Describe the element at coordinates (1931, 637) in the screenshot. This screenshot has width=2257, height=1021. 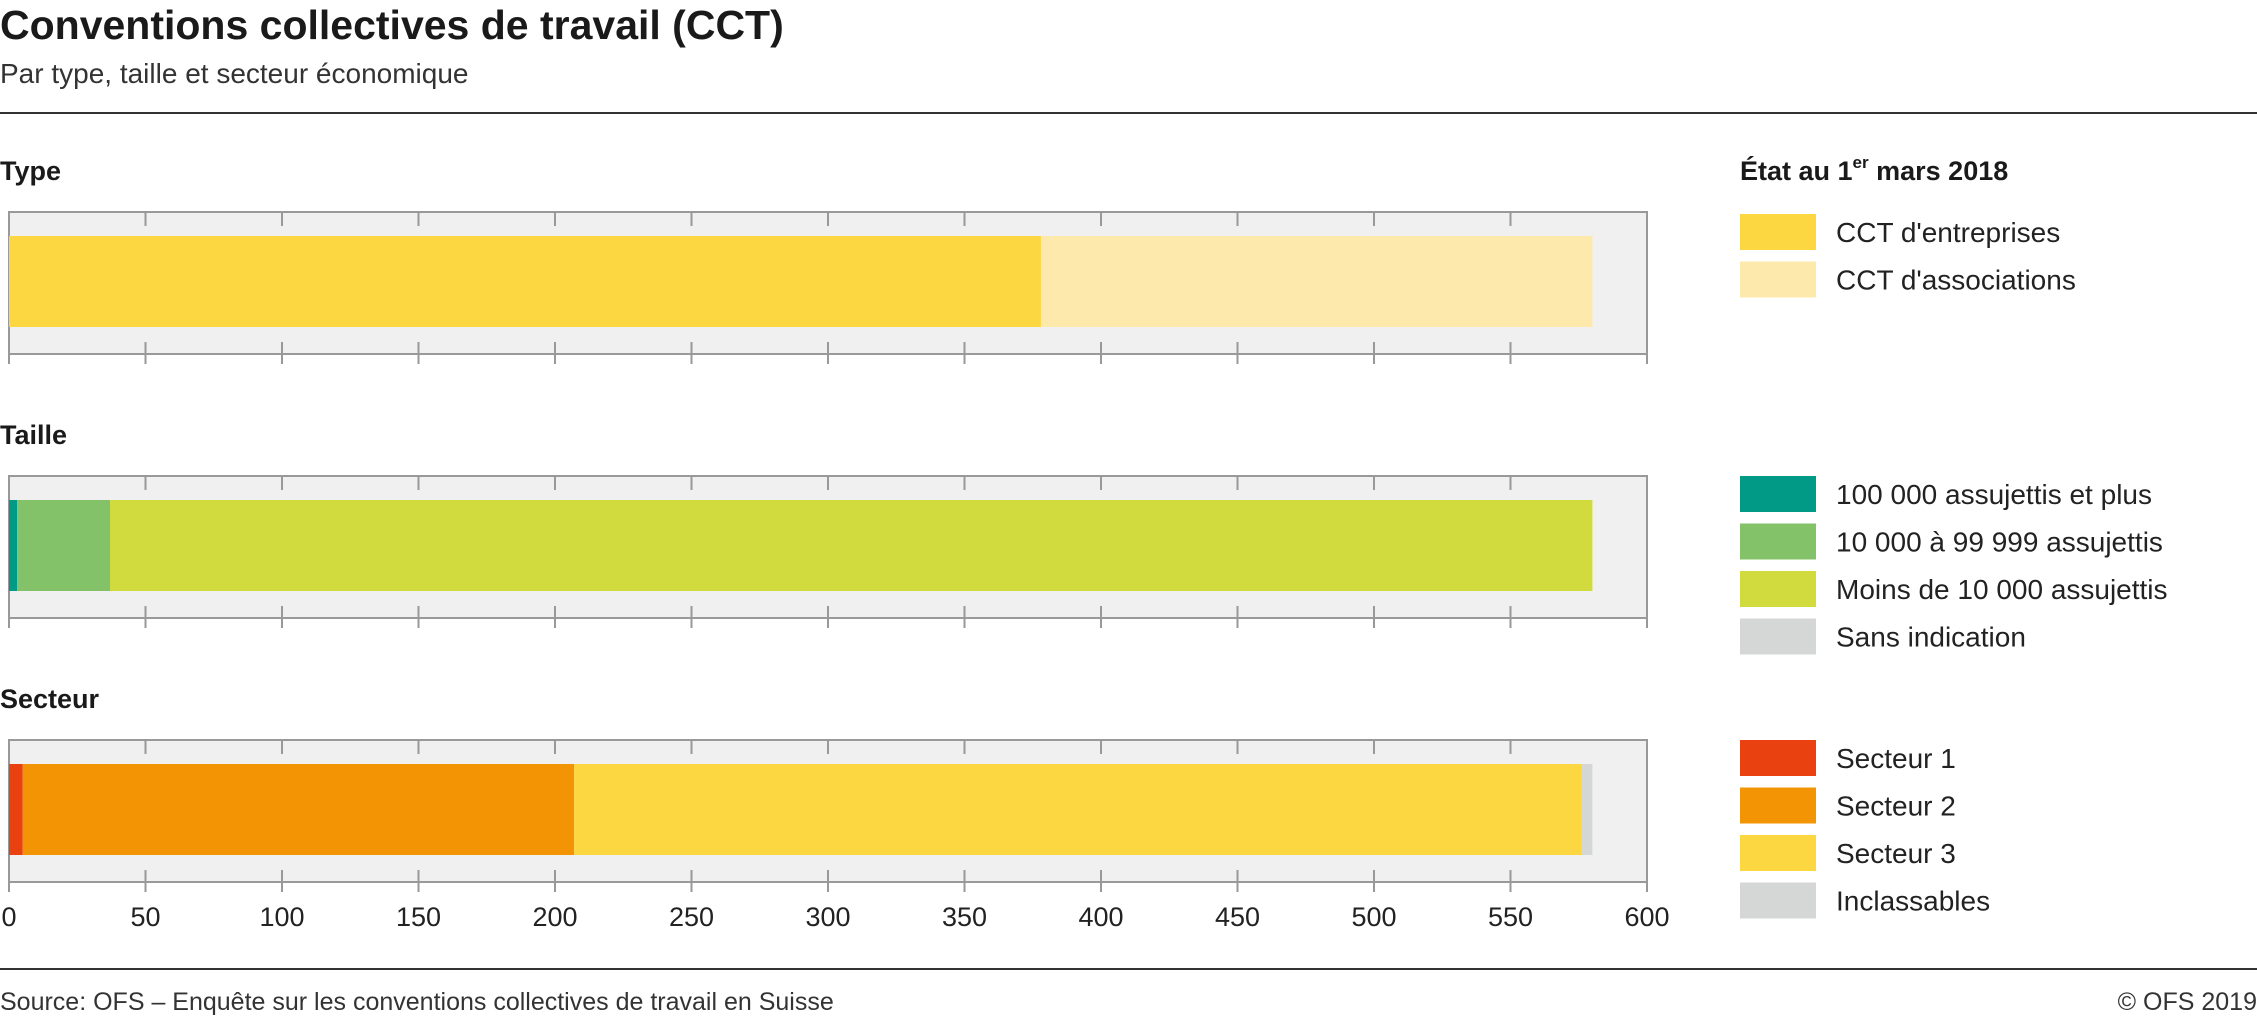
I see `legend-label: Sans indication` at that location.